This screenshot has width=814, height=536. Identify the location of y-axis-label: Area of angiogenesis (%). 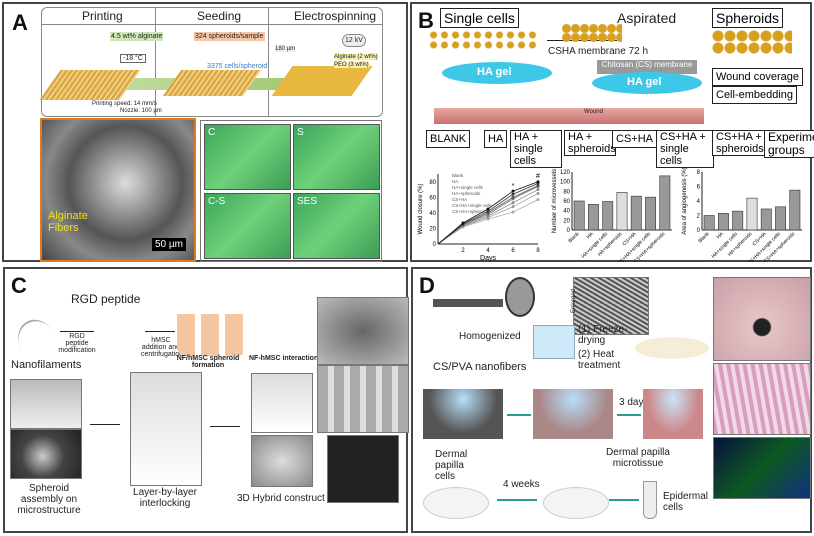
(685, 200).